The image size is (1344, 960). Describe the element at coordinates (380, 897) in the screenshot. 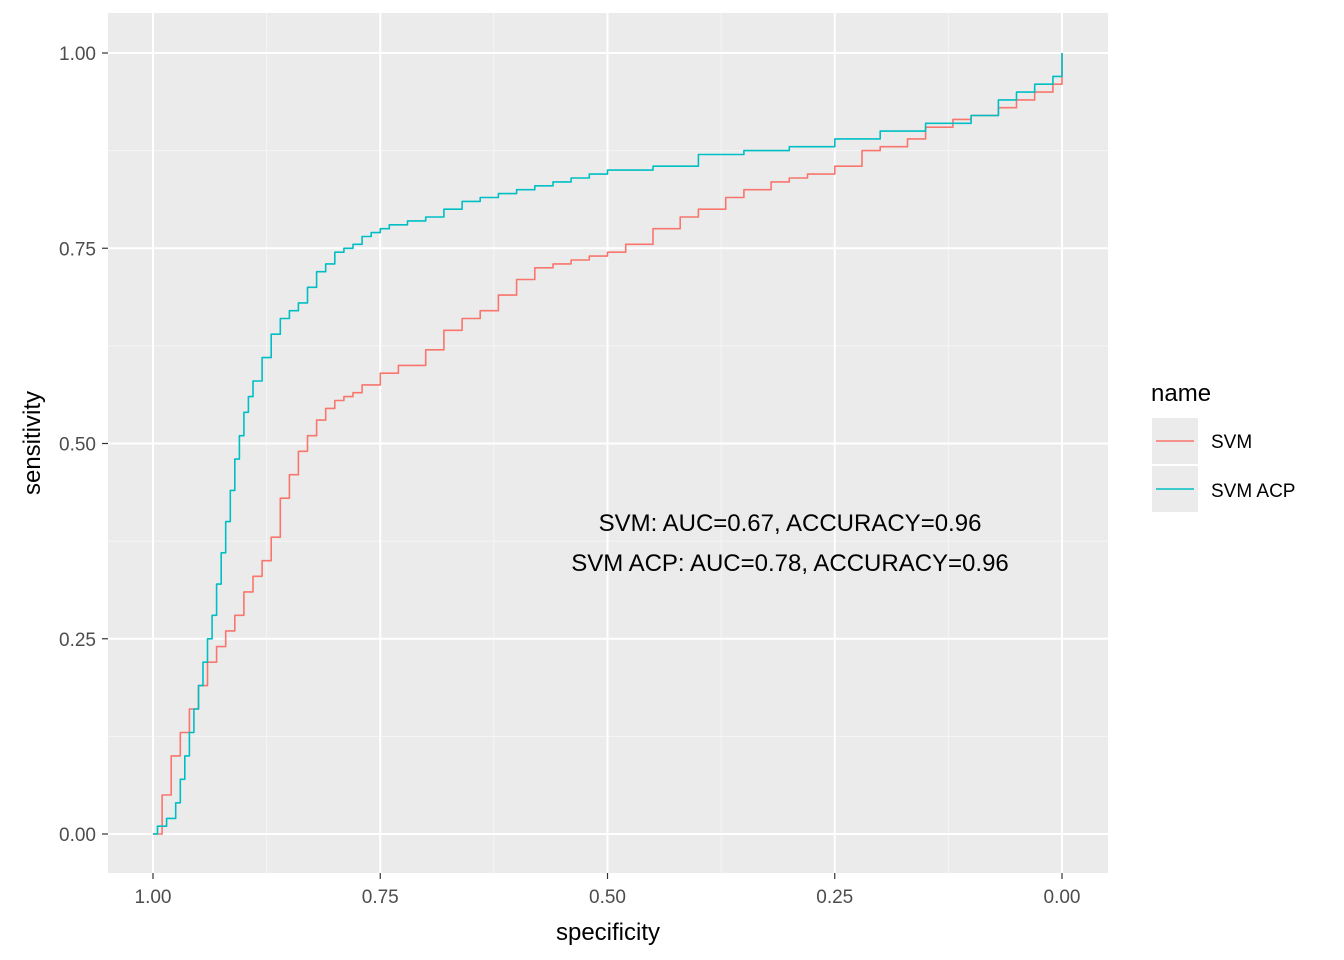

I see `x-tick-label: 0.75` at that location.